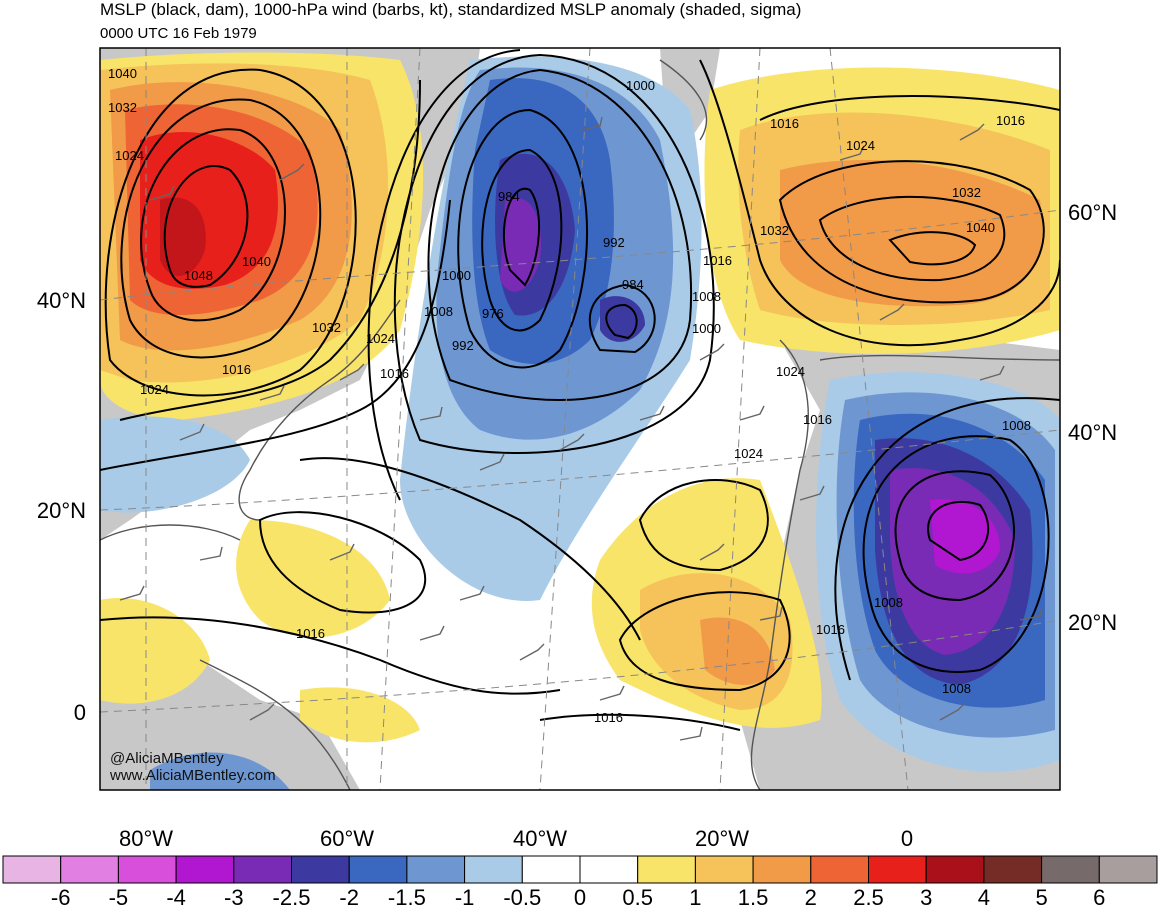 The height and width of the screenshot is (912, 1160). I want to click on credit-url: www.AliciaMBentley.com, so click(193, 775).